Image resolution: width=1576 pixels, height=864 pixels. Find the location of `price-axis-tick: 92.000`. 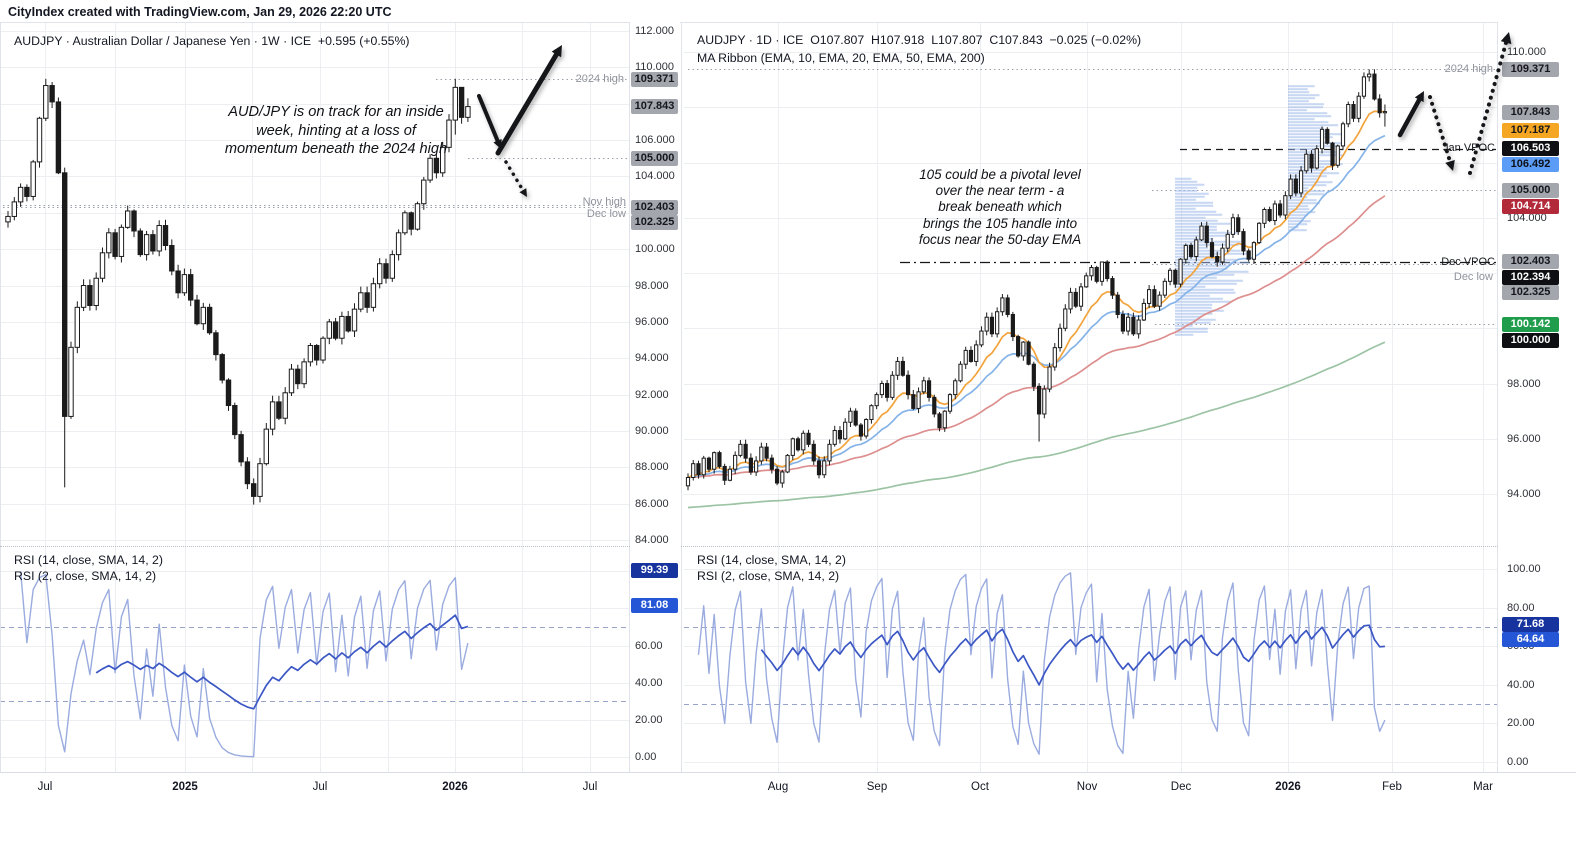

price-axis-tick: 92.000 is located at coordinates (652, 394).